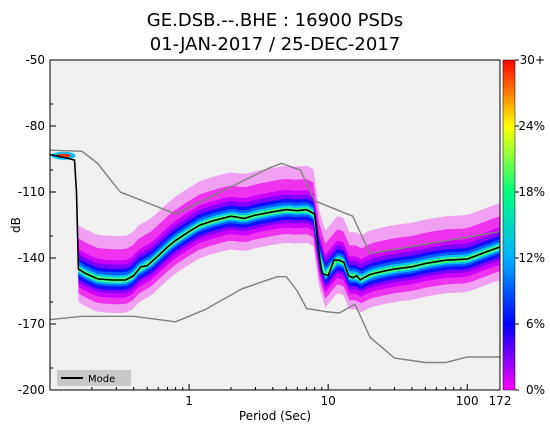 This screenshot has height=425, width=550. What do you see at coordinates (328, 401) in the screenshot?
I see `x-tick-label: 10` at bounding box center [328, 401].